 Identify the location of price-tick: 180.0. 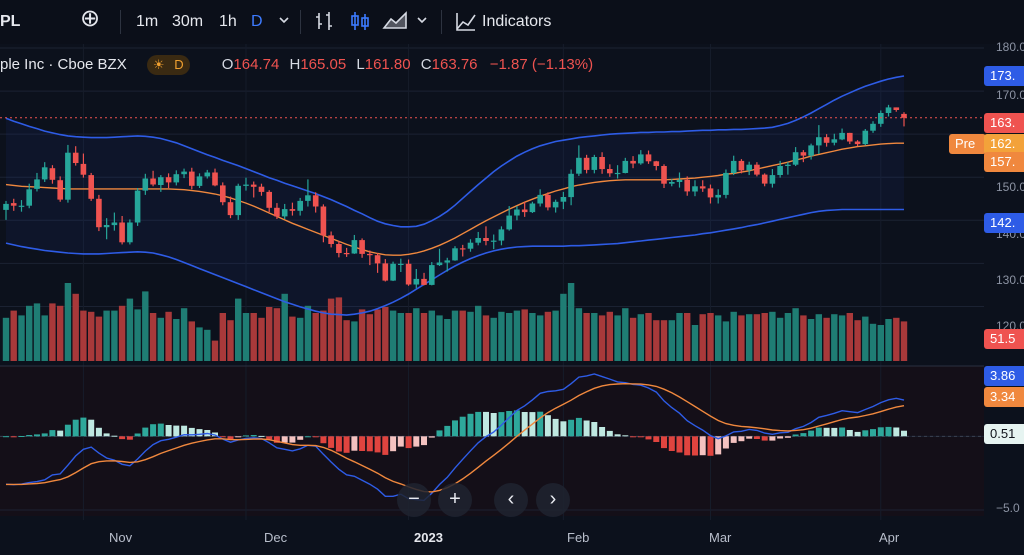
(1010, 47).